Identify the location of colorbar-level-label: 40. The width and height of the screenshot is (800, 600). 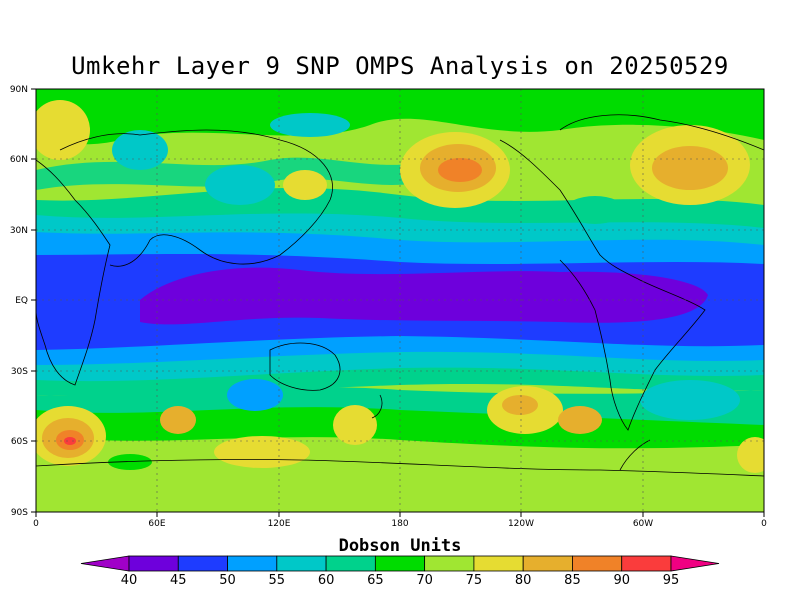
(129, 580).